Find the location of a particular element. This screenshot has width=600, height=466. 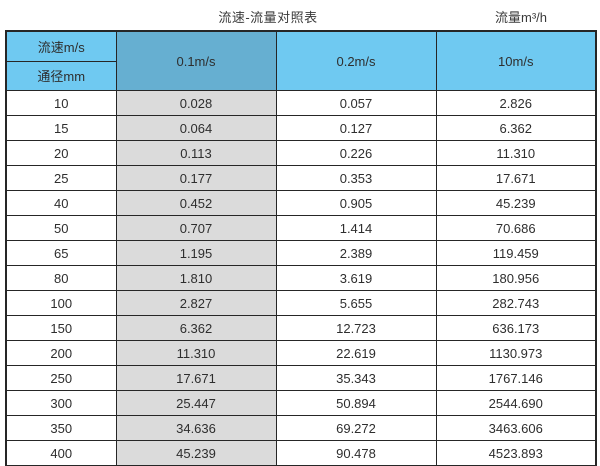

table-row: 200 11.310 22.619 1130.973 is located at coordinates (301, 353).